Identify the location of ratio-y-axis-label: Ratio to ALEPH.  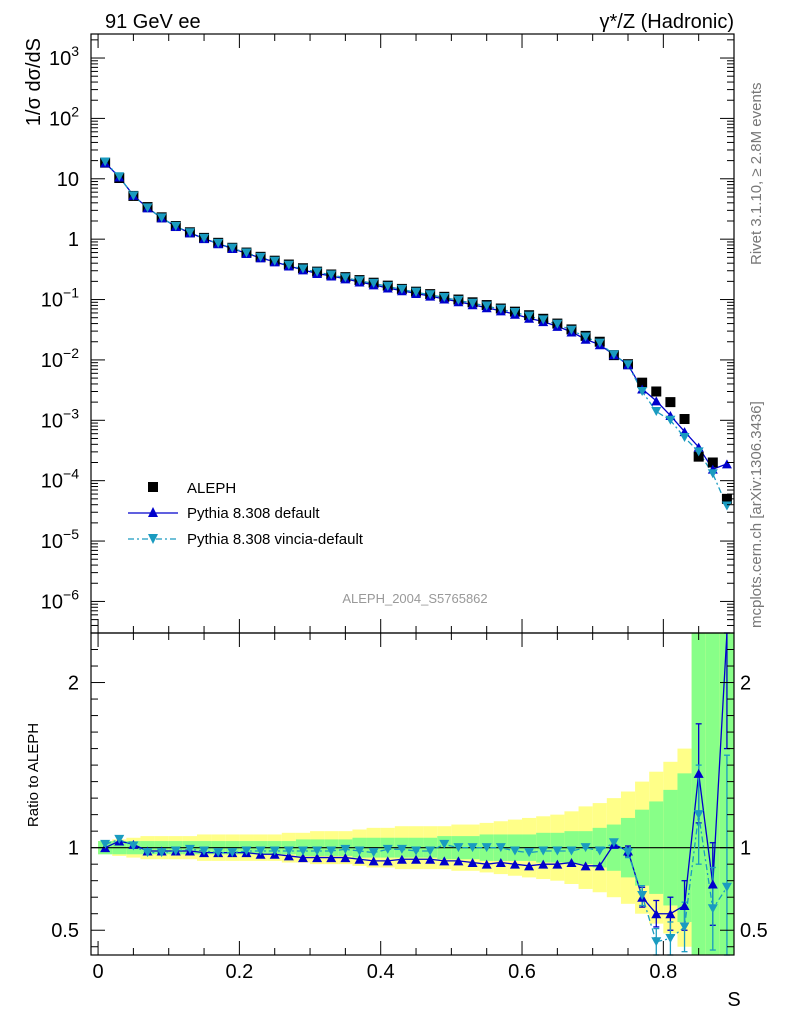
(33, 775).